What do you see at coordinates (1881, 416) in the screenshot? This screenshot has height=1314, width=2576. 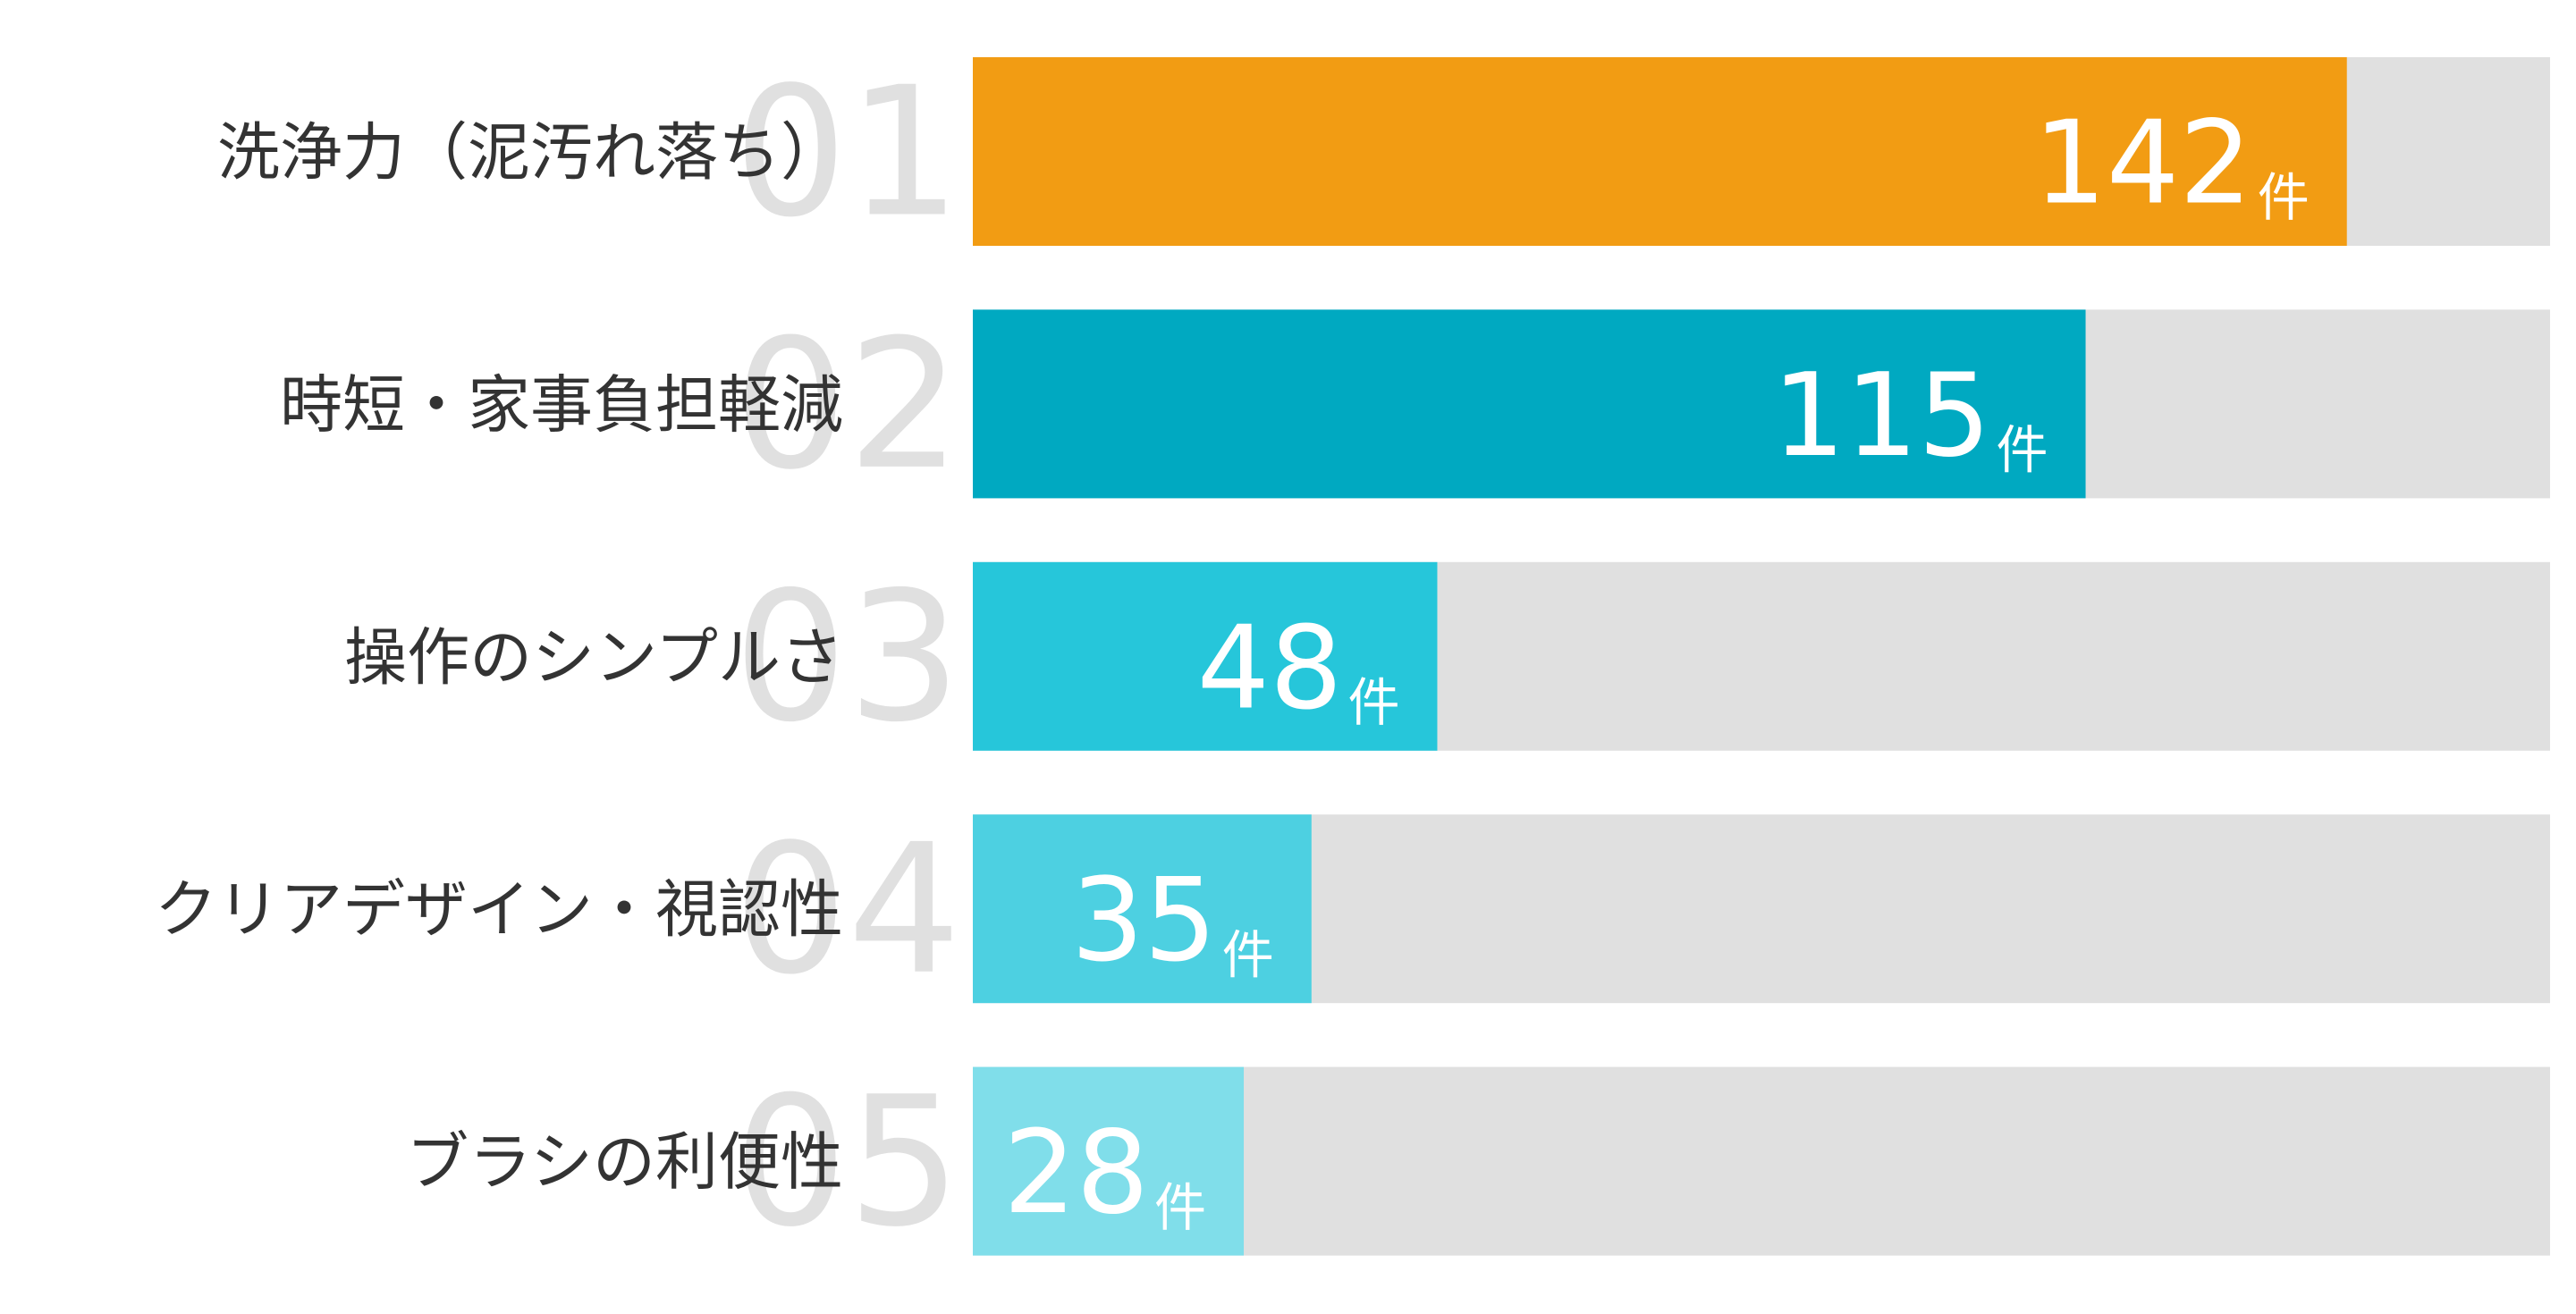 I see `value-label: 115` at bounding box center [1881, 416].